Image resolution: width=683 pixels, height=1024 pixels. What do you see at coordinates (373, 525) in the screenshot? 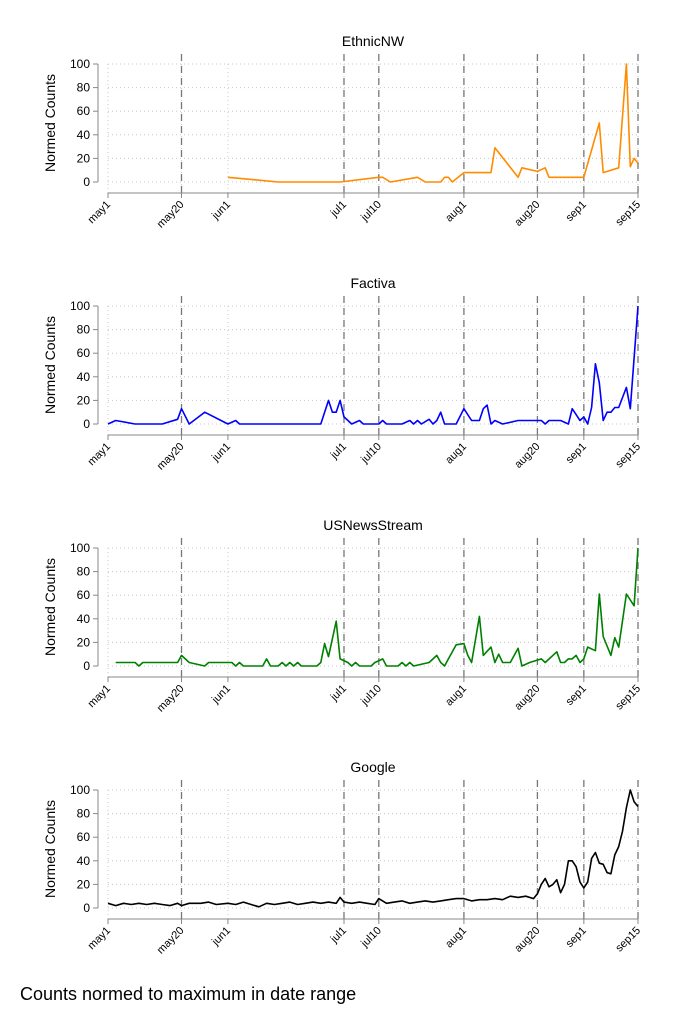
I see `chart-title: USNewsStream` at bounding box center [373, 525].